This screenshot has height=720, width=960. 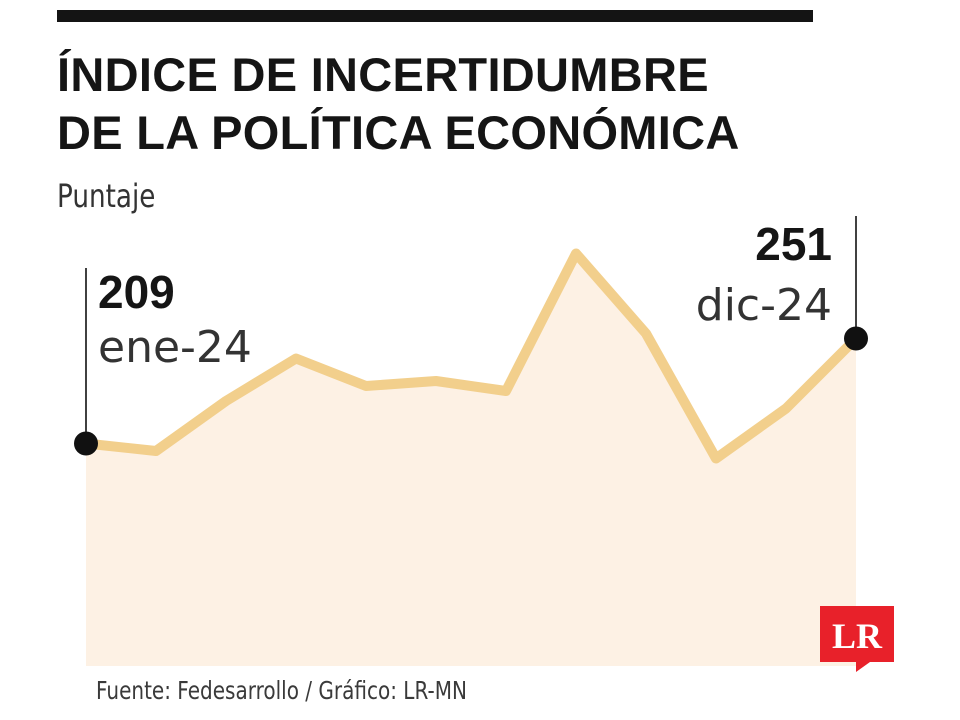 What do you see at coordinates (857, 636) in the screenshot?
I see `logo-text: LR` at bounding box center [857, 636].